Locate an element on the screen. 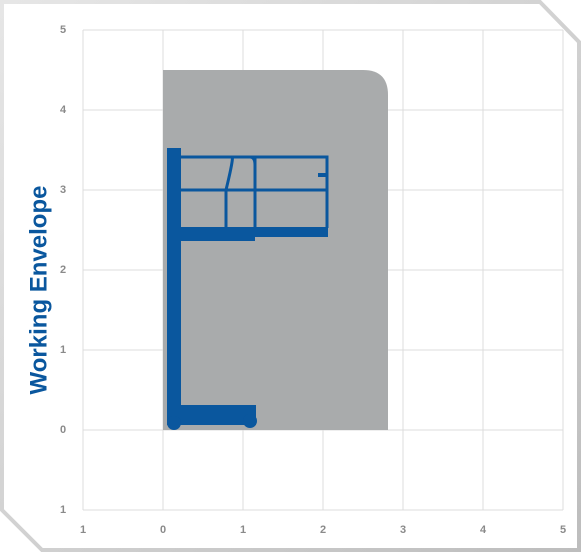  y-tick-label: 2 is located at coordinates (63, 270).